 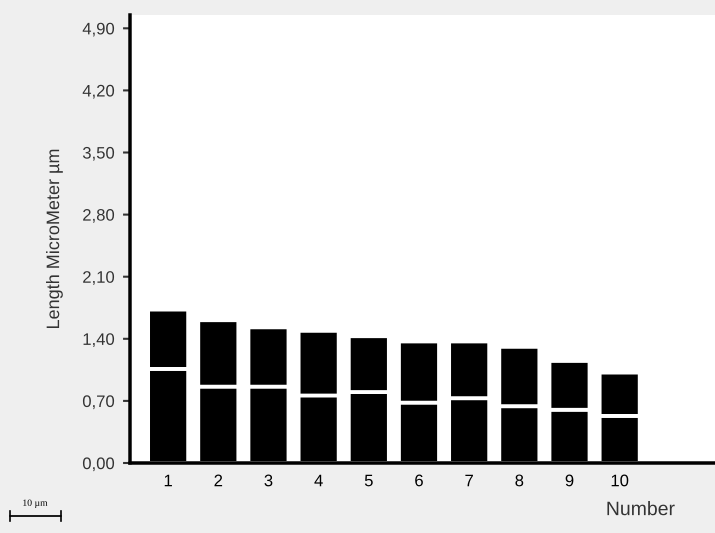 What do you see at coordinates (98, 278) in the screenshot?
I see `y-tick-label: 2,10` at bounding box center [98, 278].